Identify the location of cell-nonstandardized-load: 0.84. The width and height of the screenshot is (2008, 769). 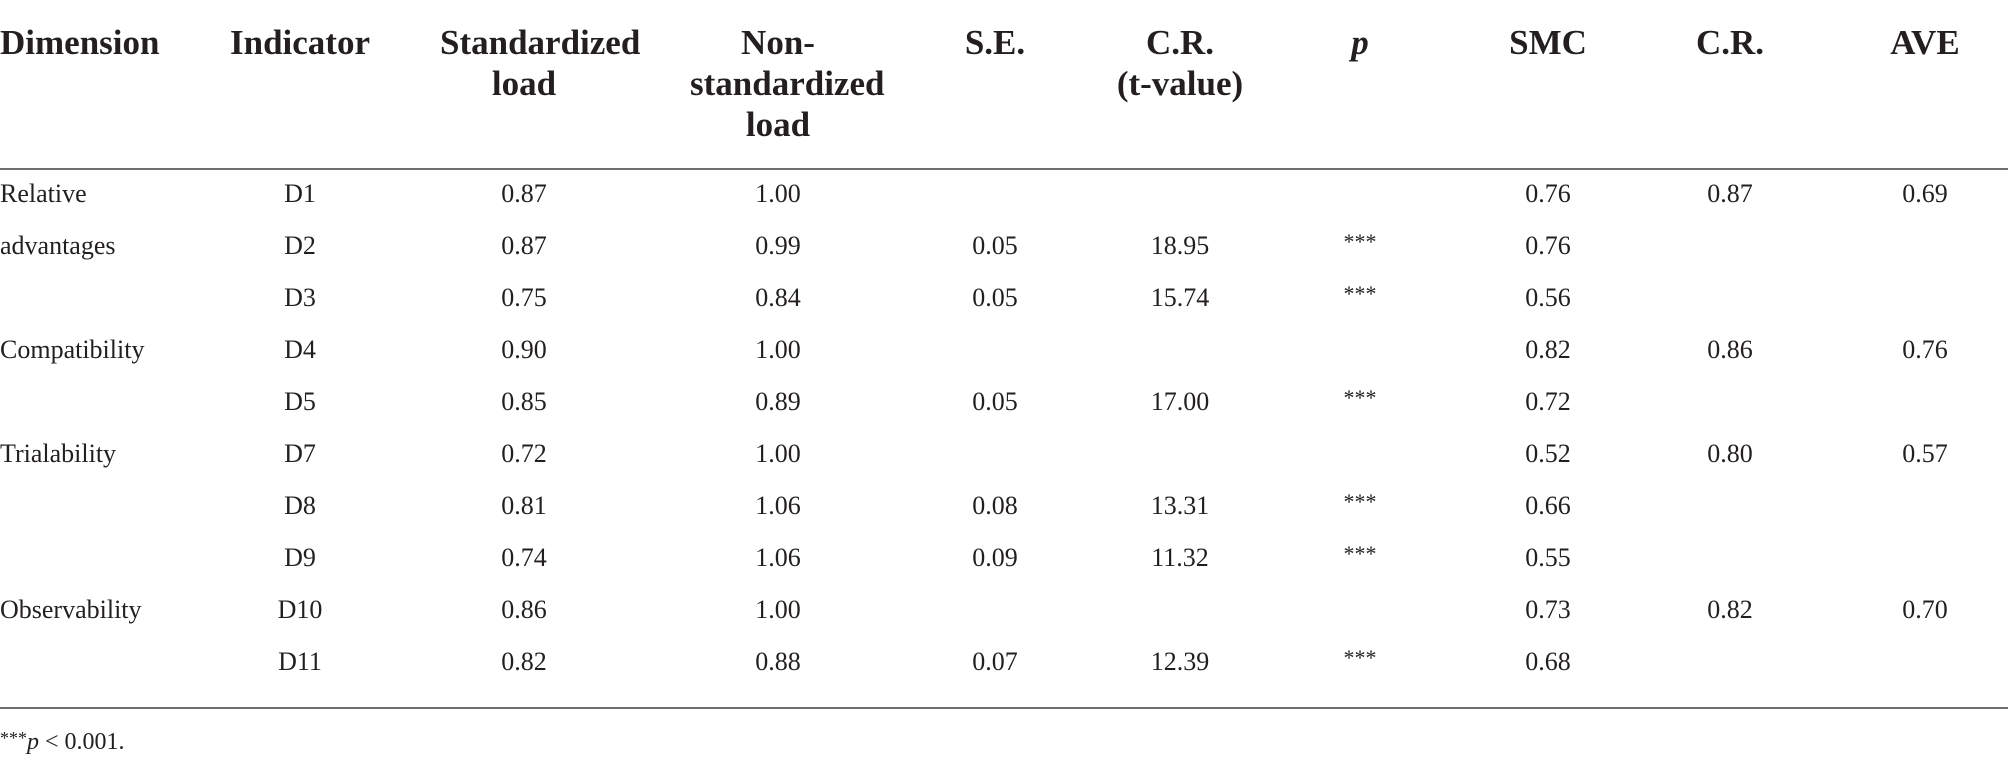
(778, 297).